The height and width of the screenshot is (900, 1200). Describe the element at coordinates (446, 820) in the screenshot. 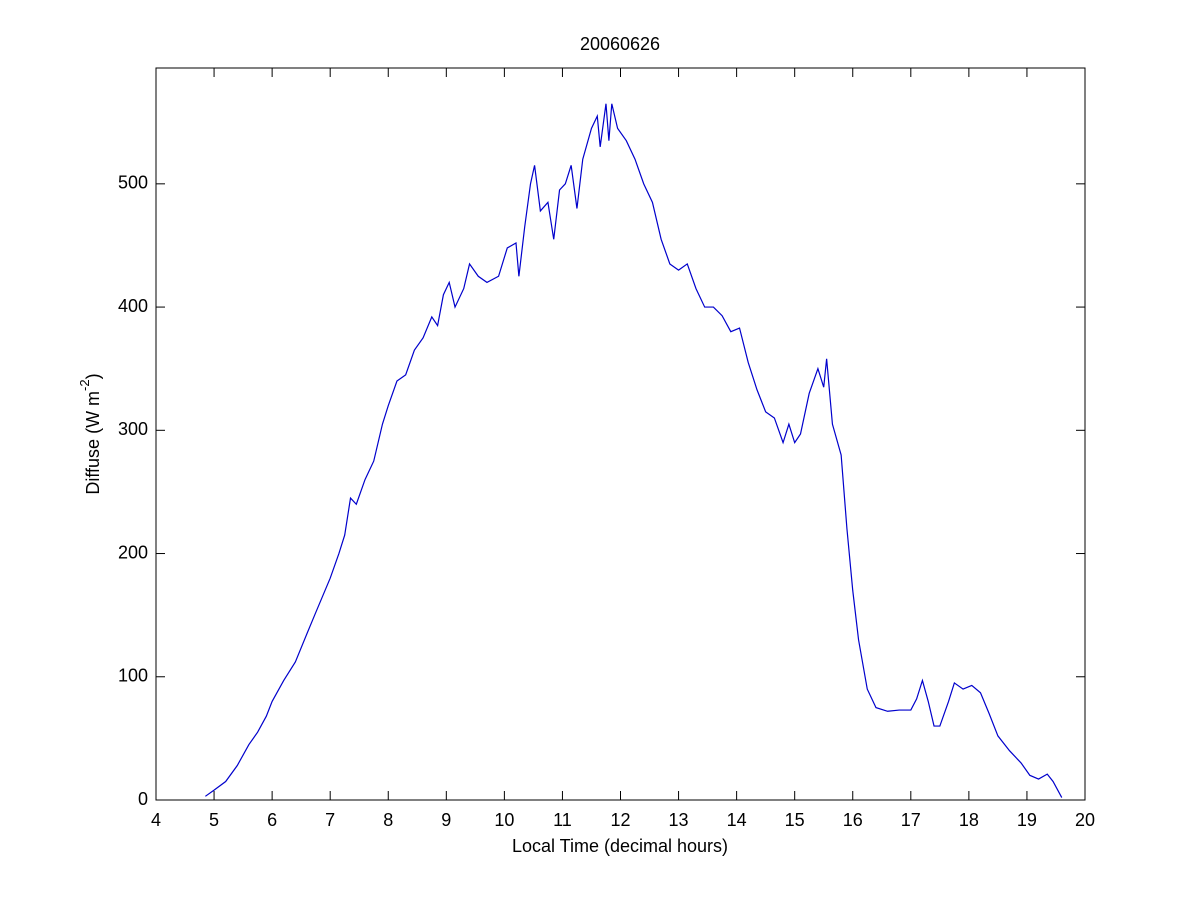

I see `x-tick-label: 9` at that location.